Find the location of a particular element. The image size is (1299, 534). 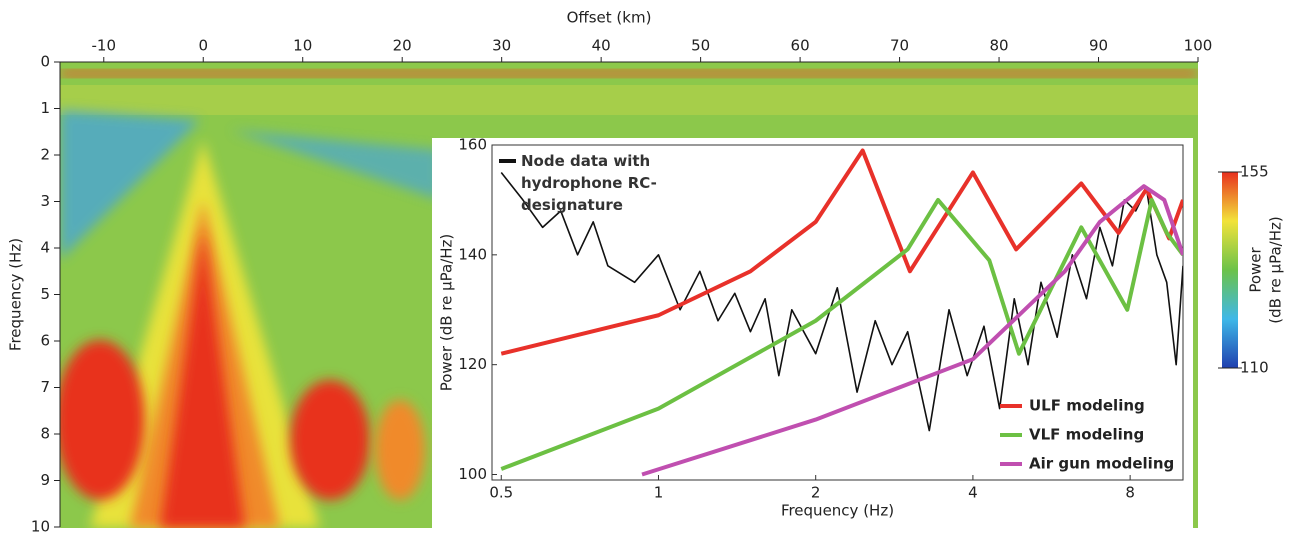

x-tick-label: 70 is located at coordinates (899, 46).